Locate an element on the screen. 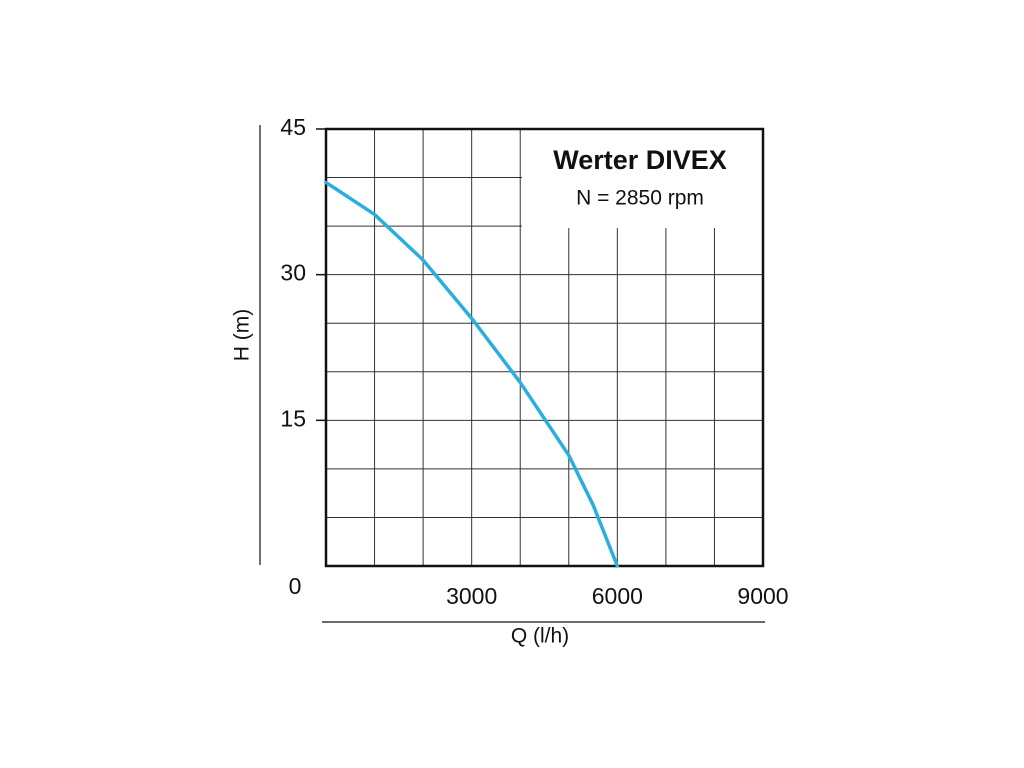 This screenshot has height=768, width=1024. x-tick-label: 6000 is located at coordinates (617, 596).